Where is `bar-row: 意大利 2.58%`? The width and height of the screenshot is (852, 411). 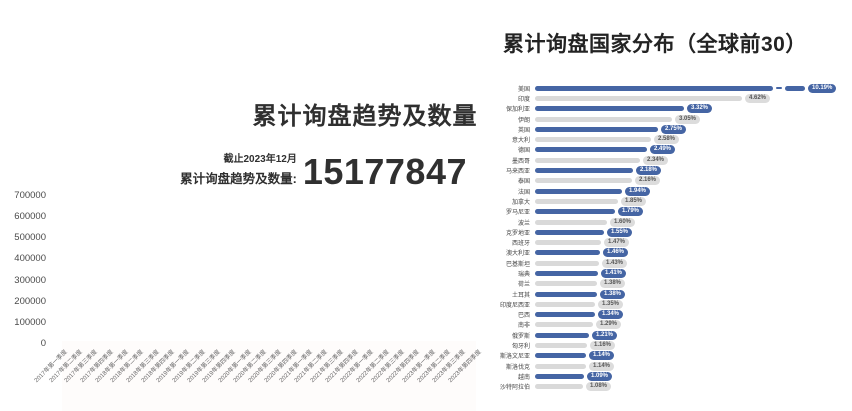
bar-row: 意大利 2.58% is located at coordinates (670, 139).